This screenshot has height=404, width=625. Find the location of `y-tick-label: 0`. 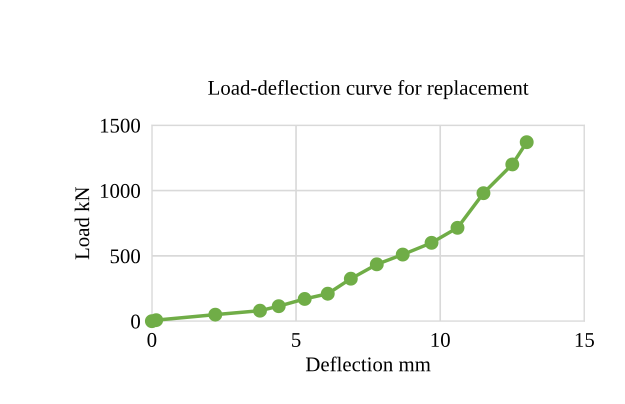

y-tick-label: 0 is located at coordinates (135, 321).